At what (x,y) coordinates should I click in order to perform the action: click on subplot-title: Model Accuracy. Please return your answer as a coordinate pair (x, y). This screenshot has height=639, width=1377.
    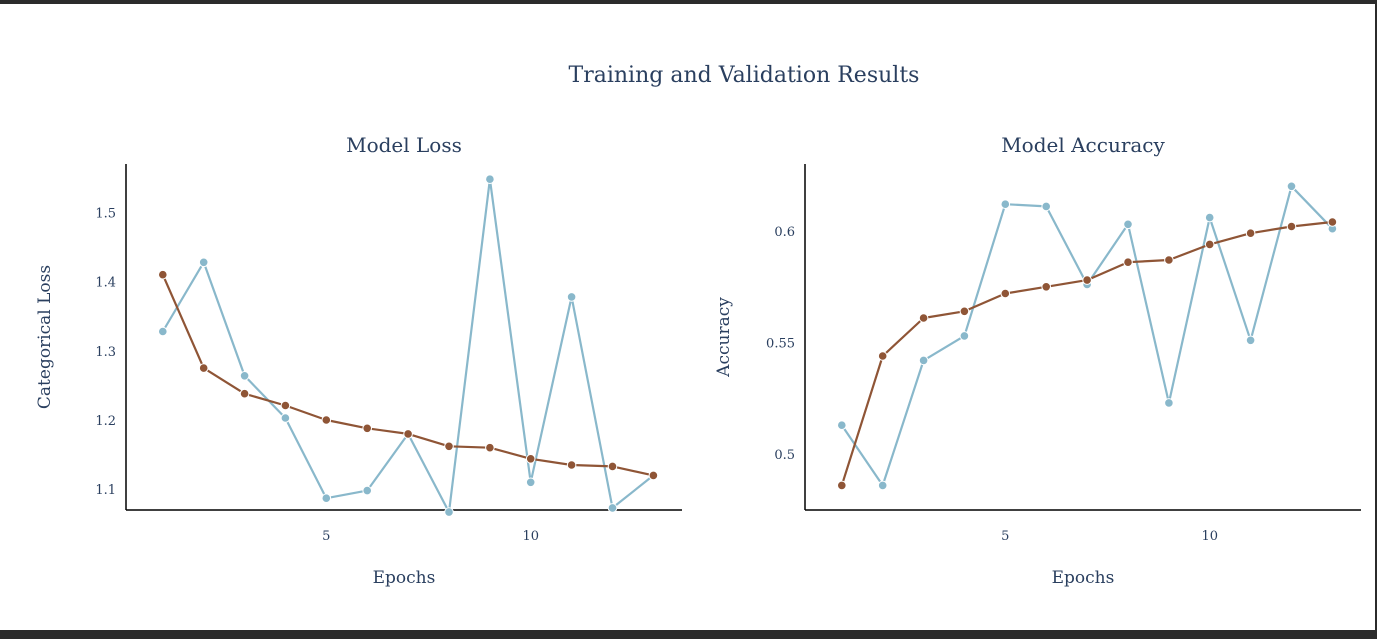
    Looking at the image, I should click on (1083, 145).